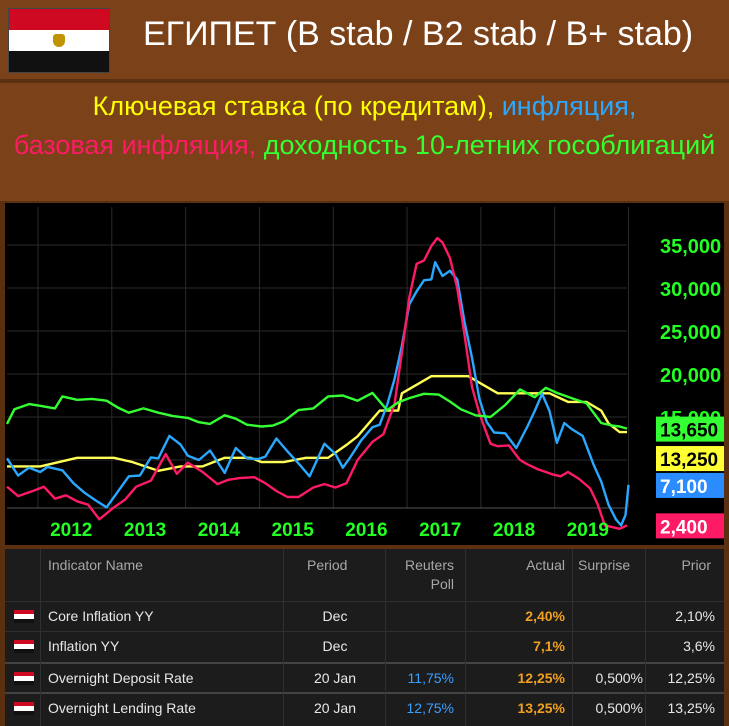 The width and height of the screenshot is (729, 726). Describe the element at coordinates (684, 527) in the screenshot. I see `last-value-label: 2,400` at that location.